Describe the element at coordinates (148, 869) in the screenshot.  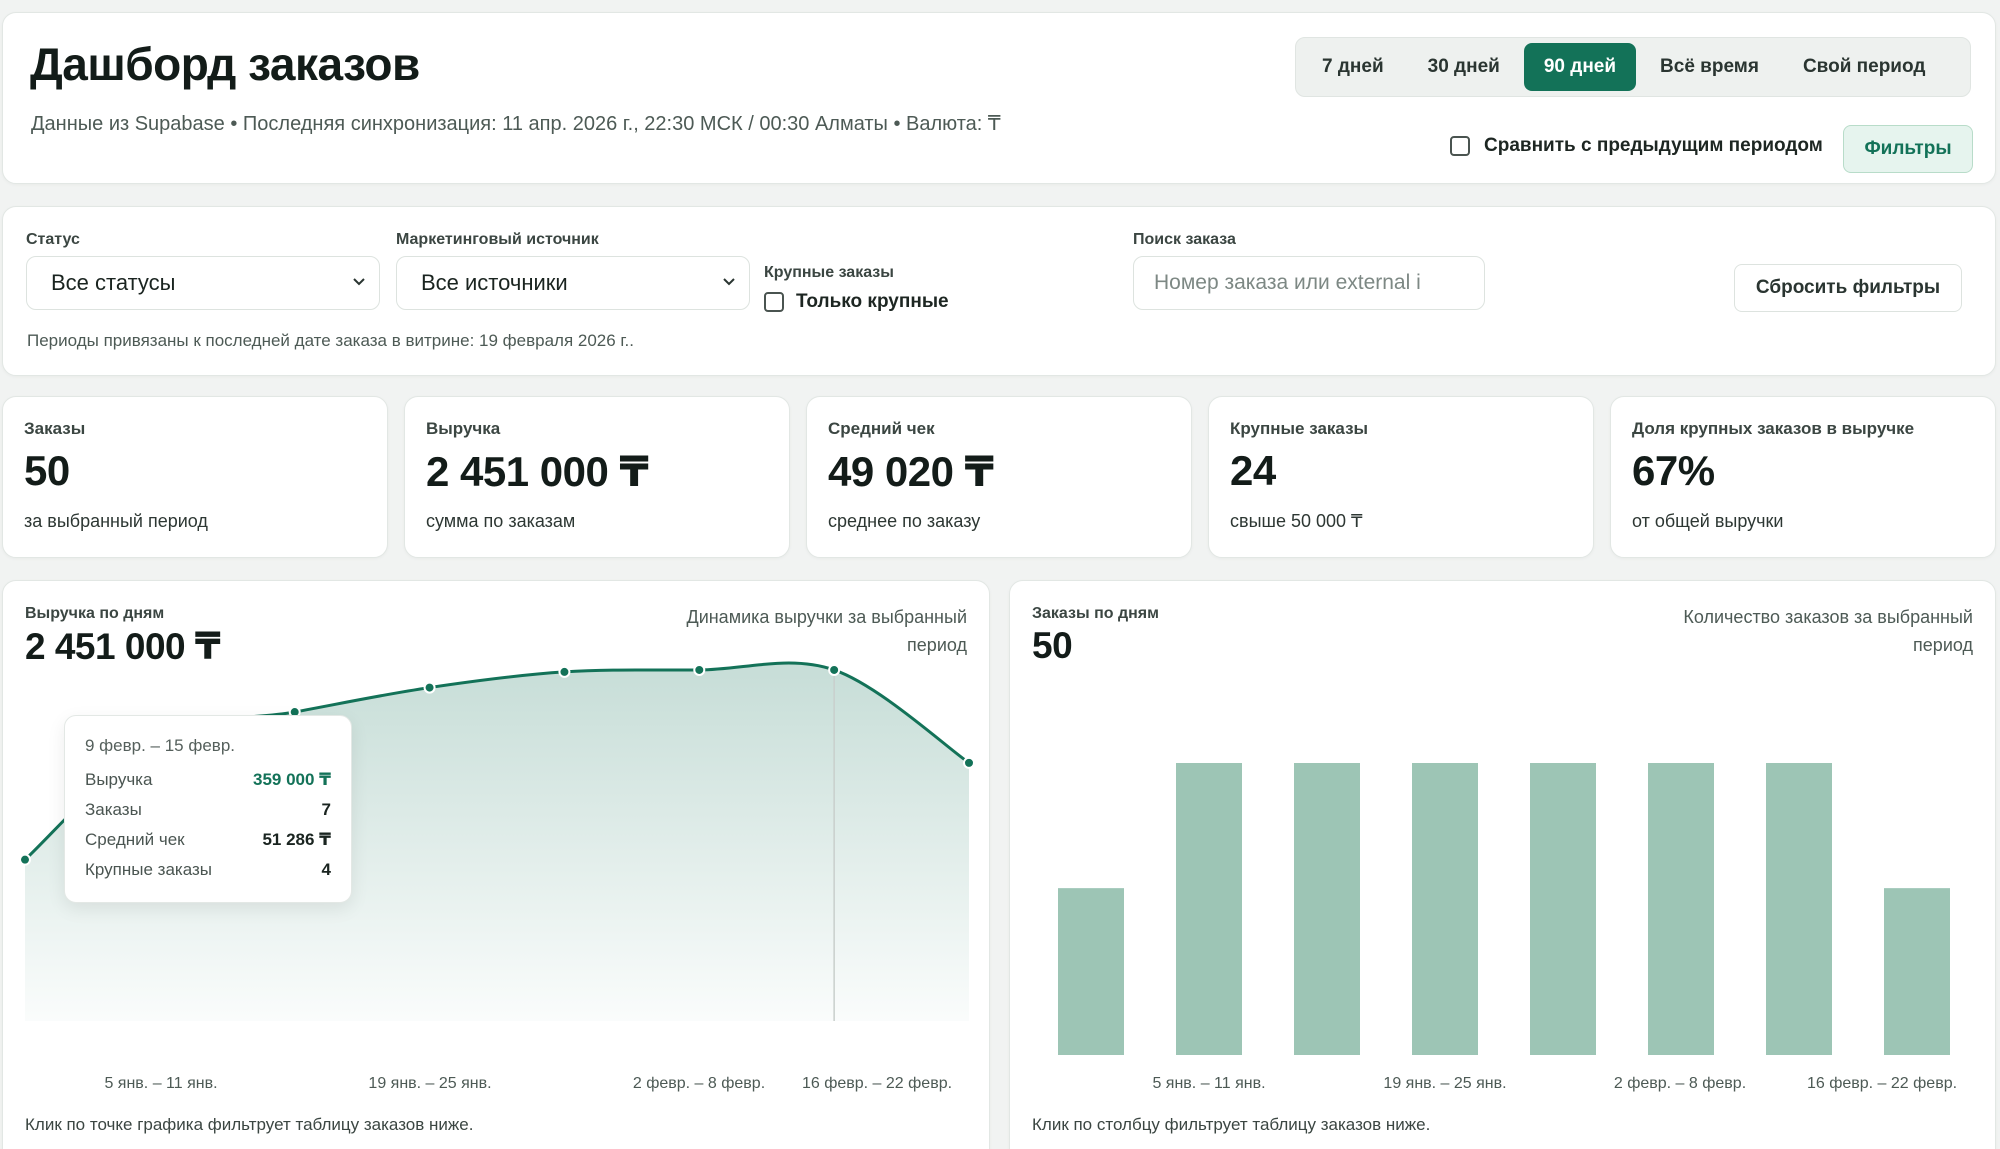
I see `tooltip-key: Крупные заказы` at that location.